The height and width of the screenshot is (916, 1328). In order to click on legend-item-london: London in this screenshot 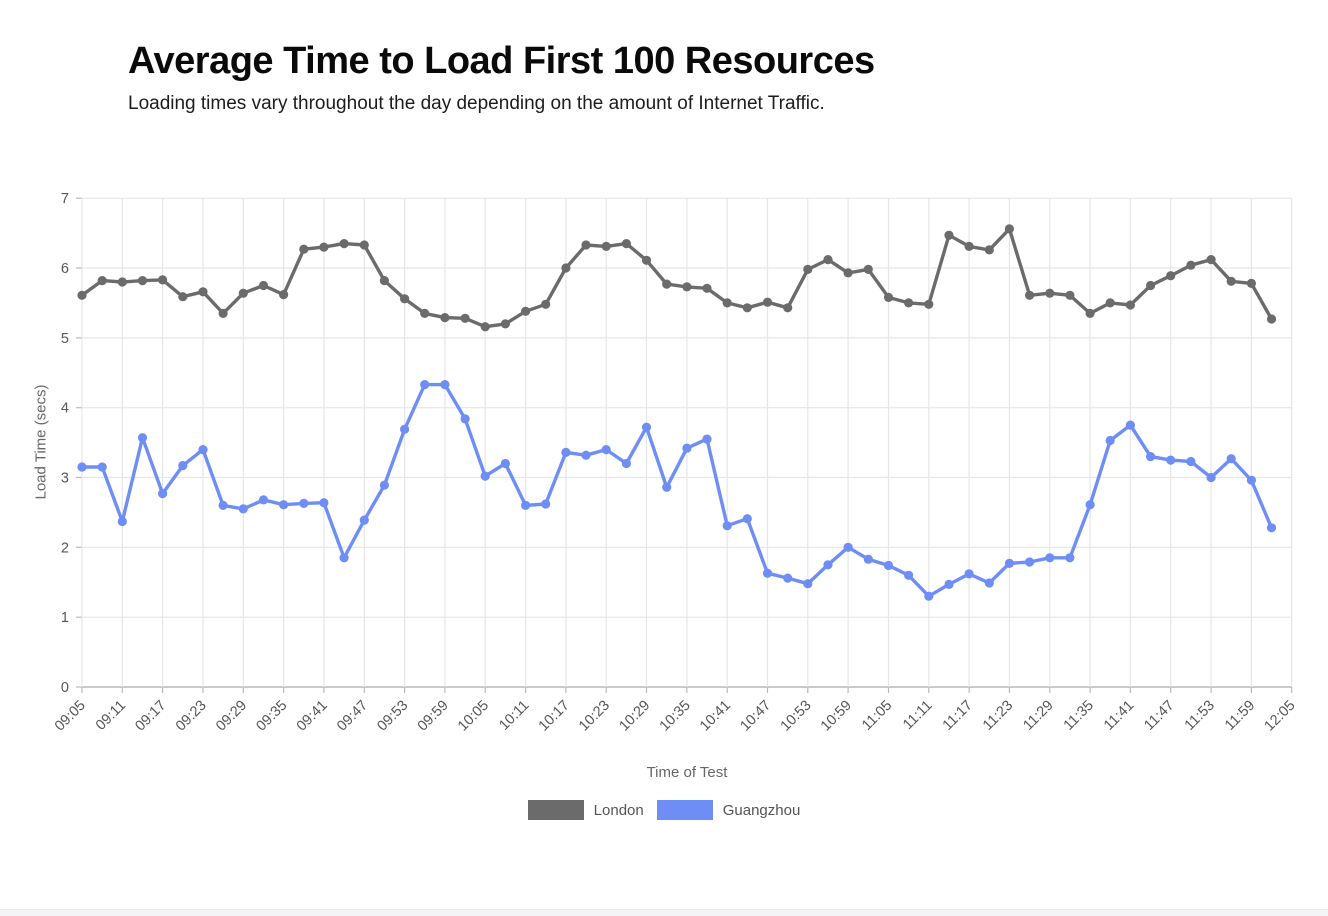, I will do `click(585, 810)`.